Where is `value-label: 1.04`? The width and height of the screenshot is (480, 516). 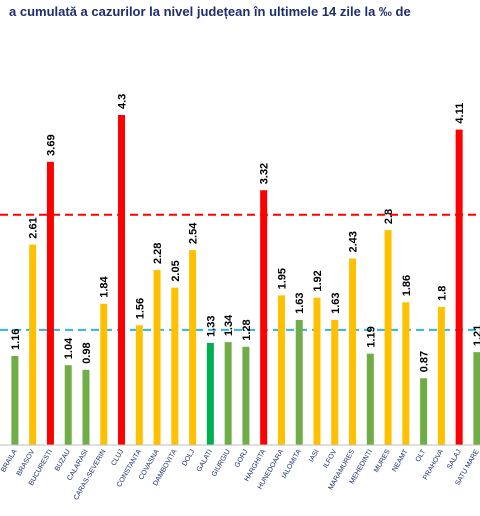
value-label: 1.04 is located at coordinates (69, 348).